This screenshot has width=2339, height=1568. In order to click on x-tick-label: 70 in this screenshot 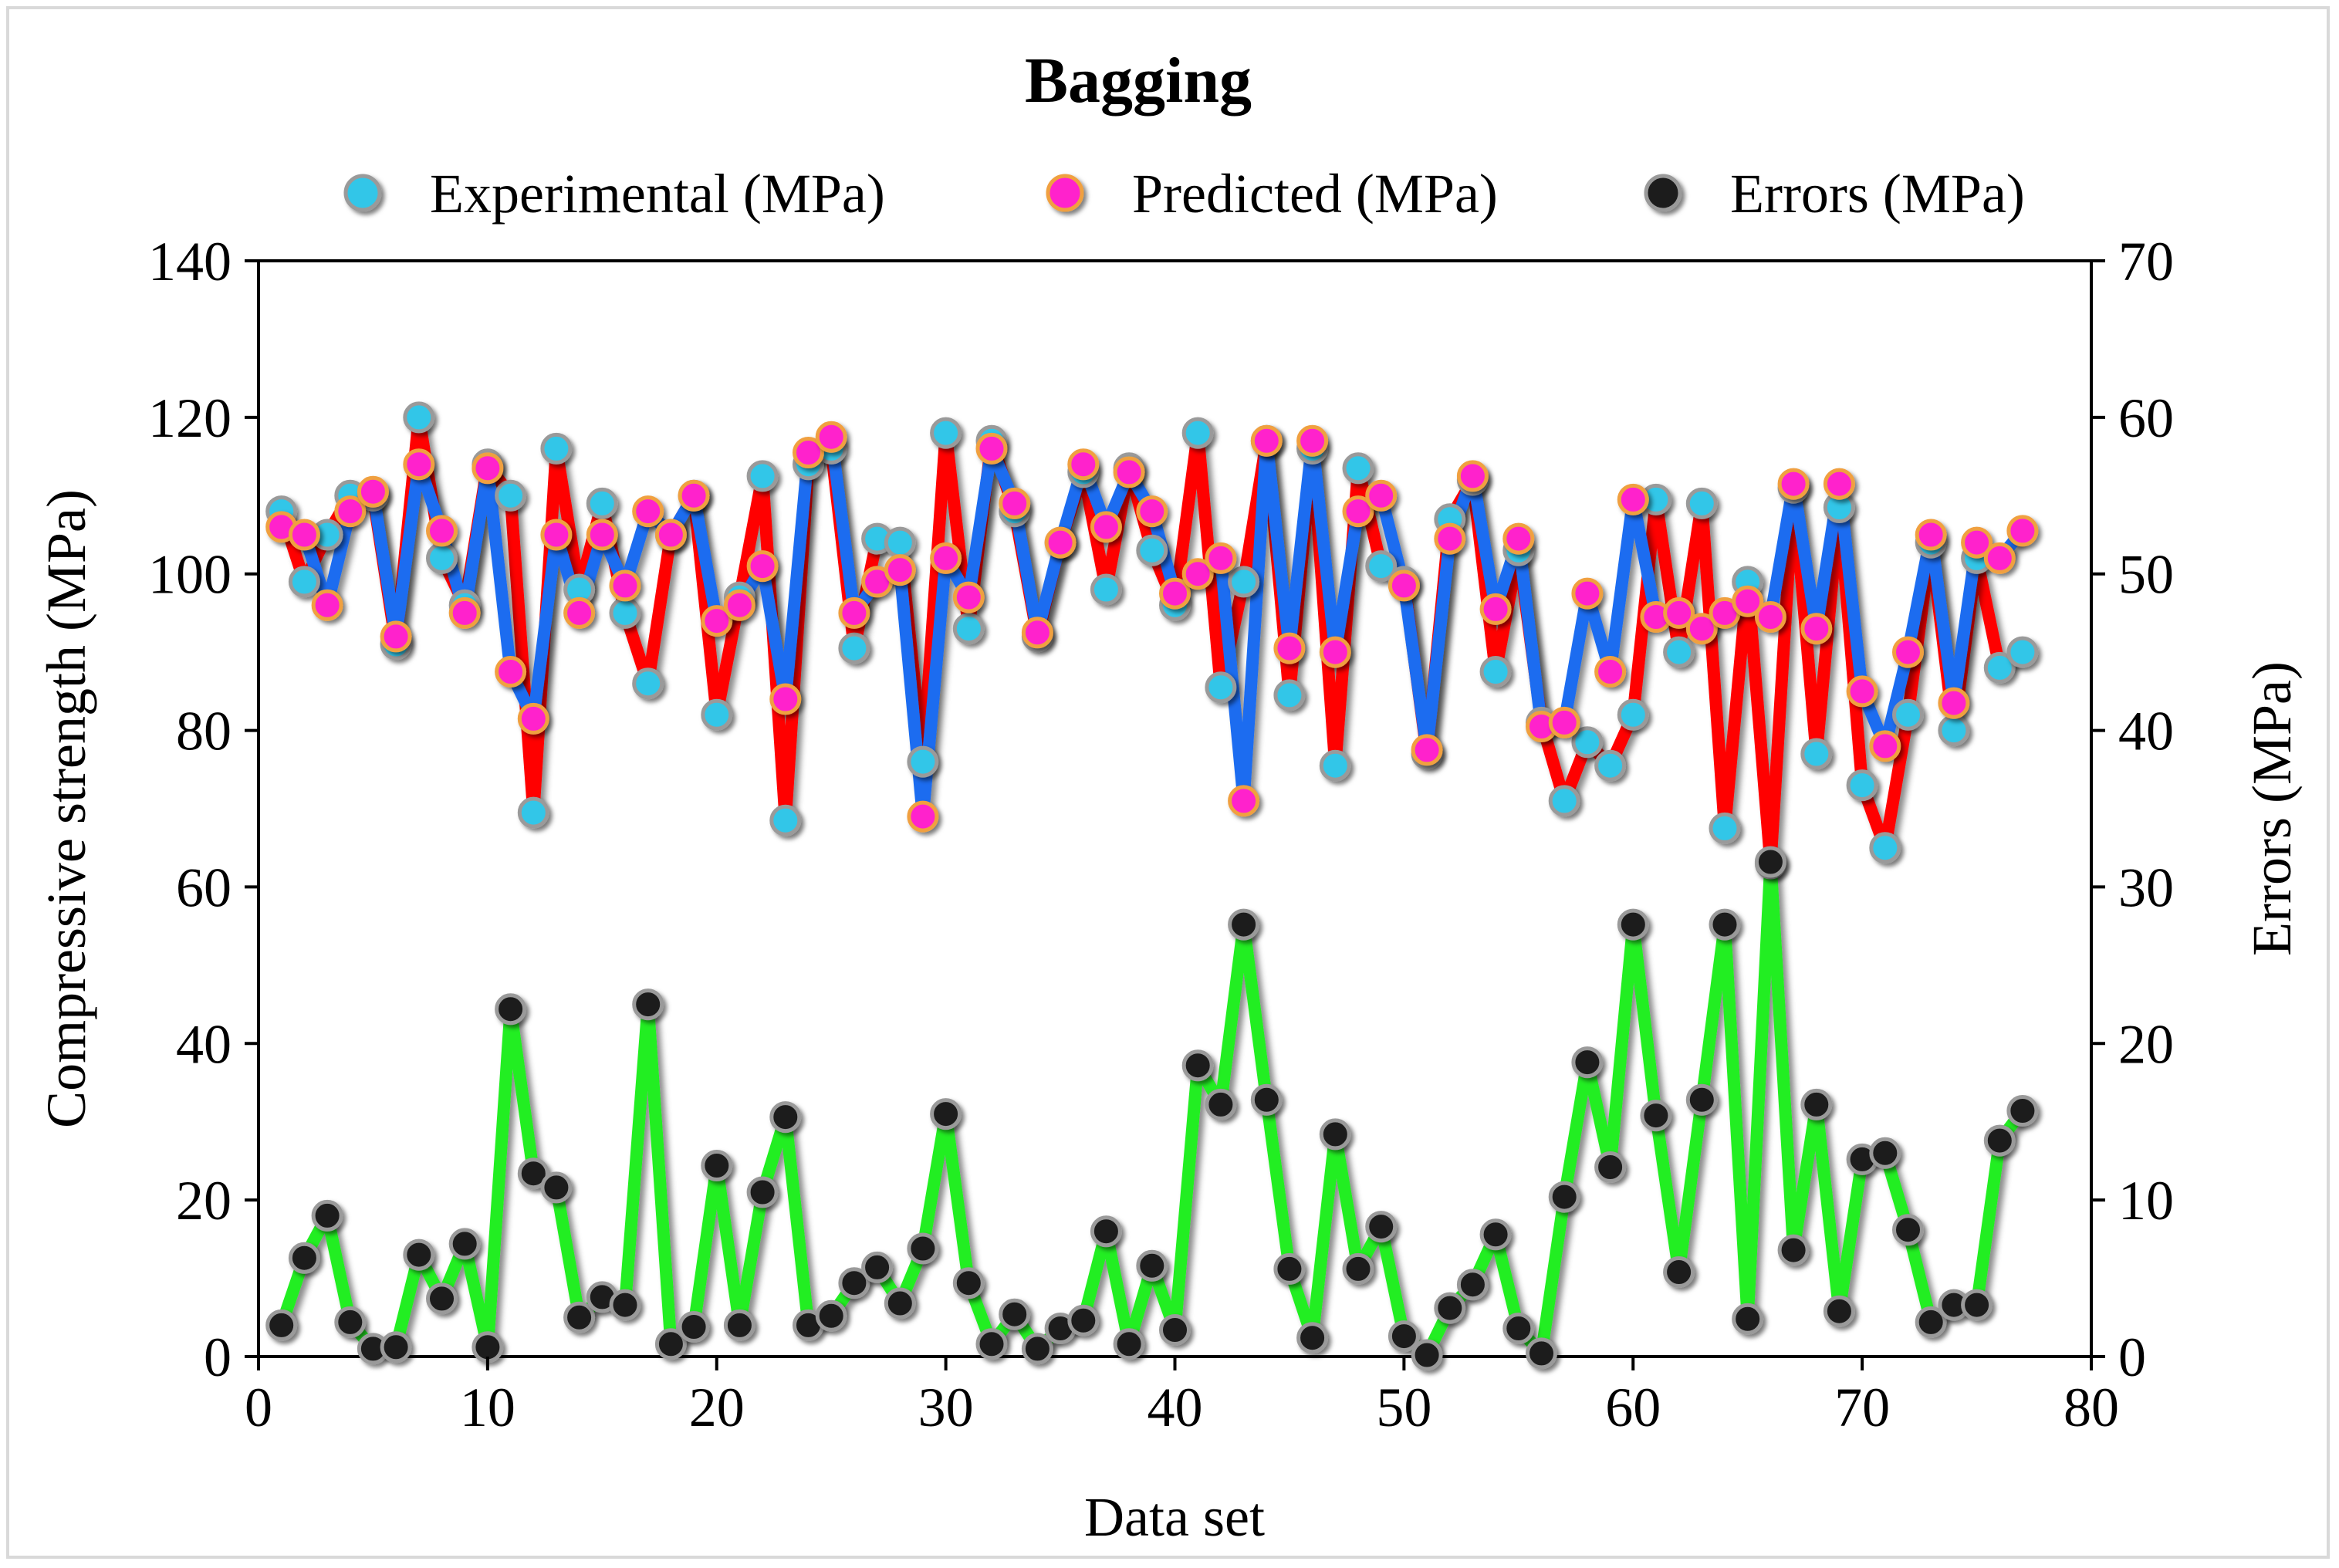, I will do `click(1862, 1407)`.